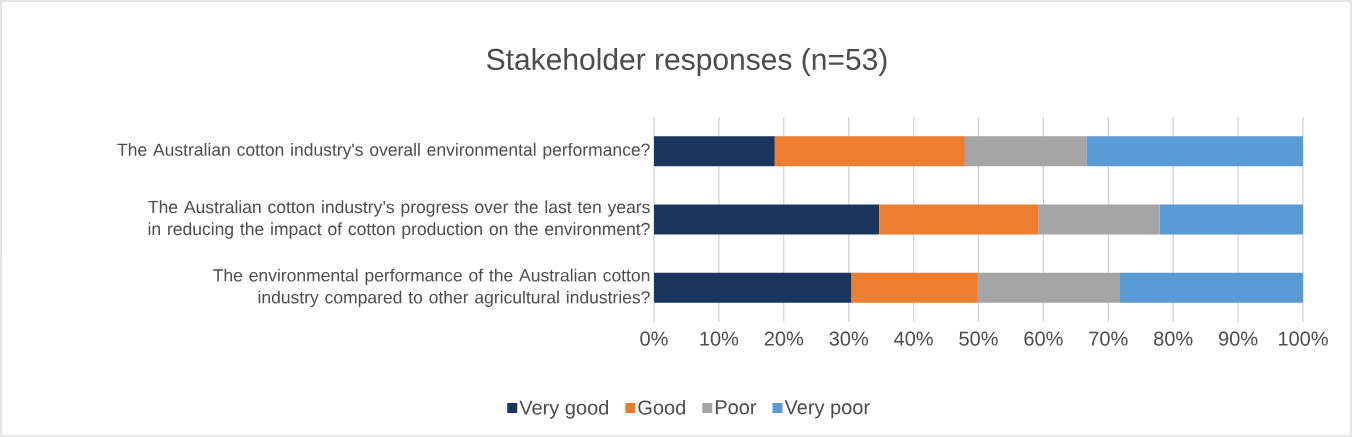 The height and width of the screenshot is (437, 1352). What do you see at coordinates (1173, 338) in the screenshot?
I see `x-tick-label: 80%` at bounding box center [1173, 338].